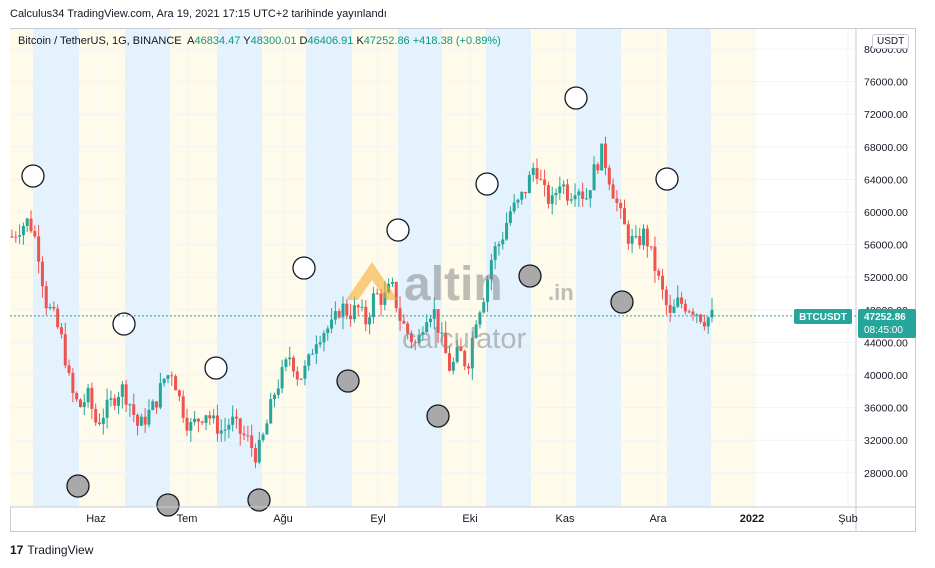 This screenshot has height=568, width=935. Describe the element at coordinates (891, 41) in the screenshot. I see `currency-button: USDT` at that location.